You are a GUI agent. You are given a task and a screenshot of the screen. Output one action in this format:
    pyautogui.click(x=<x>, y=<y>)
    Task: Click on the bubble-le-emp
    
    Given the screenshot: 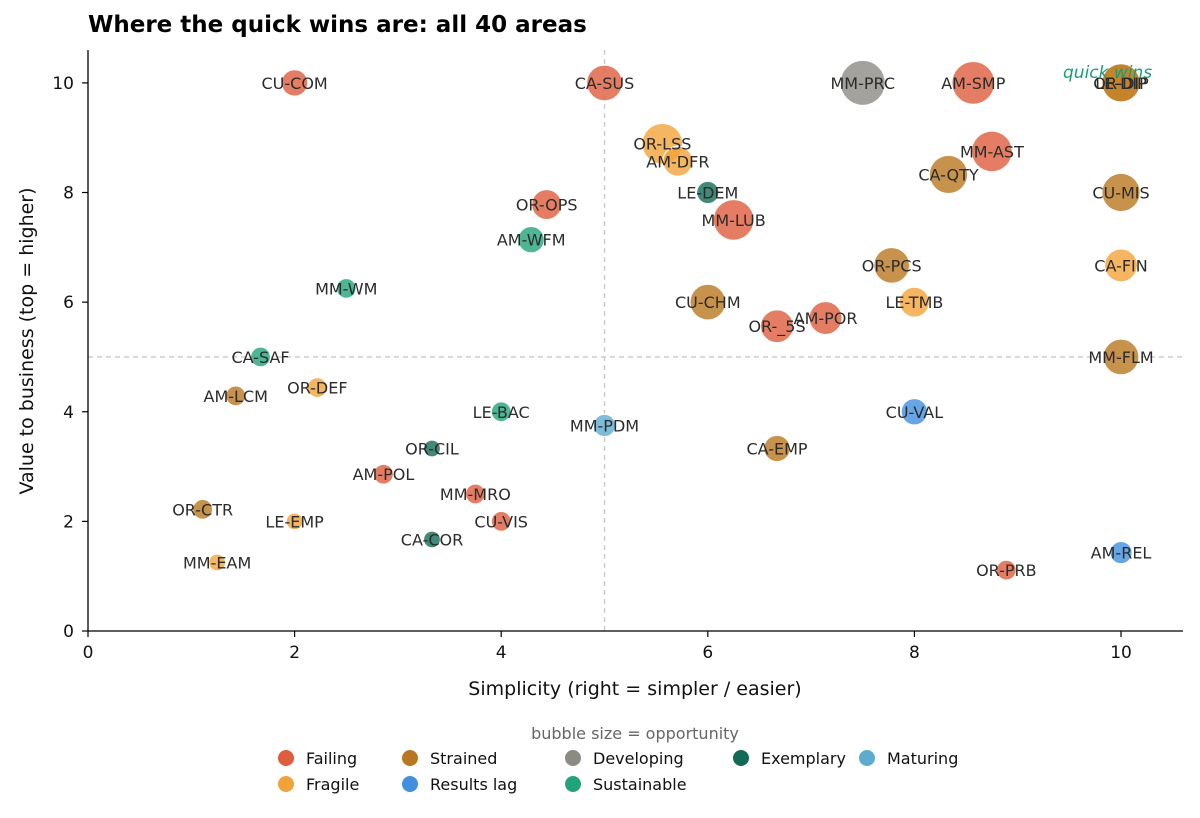 What is the action you would take?
    pyautogui.click(x=294, y=521)
    